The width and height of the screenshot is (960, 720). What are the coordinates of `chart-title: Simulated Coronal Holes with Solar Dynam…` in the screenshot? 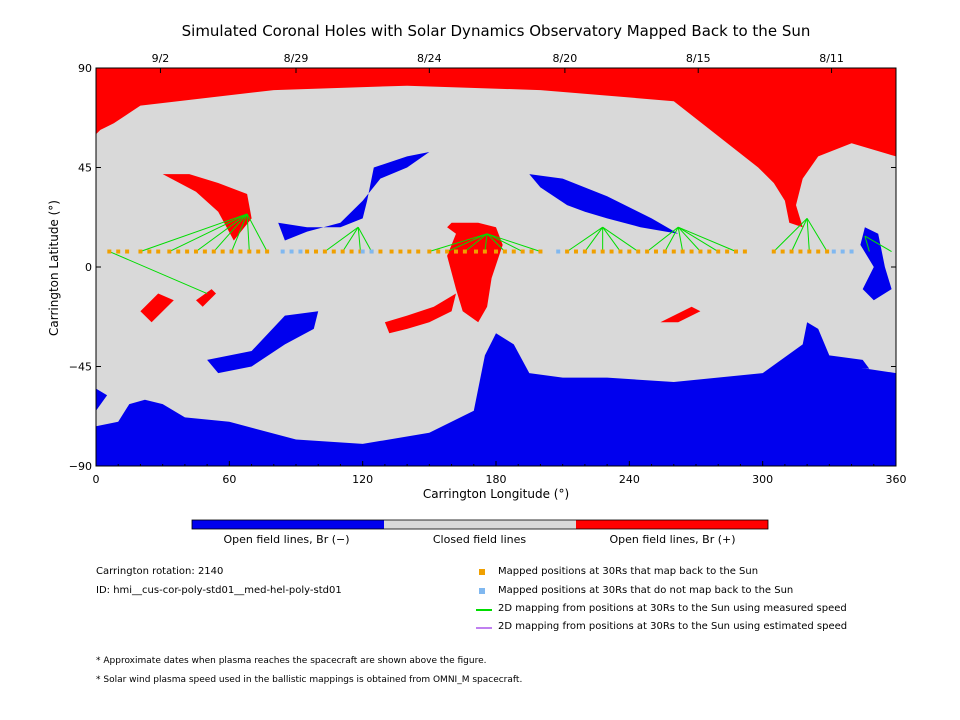 It's located at (496, 31).